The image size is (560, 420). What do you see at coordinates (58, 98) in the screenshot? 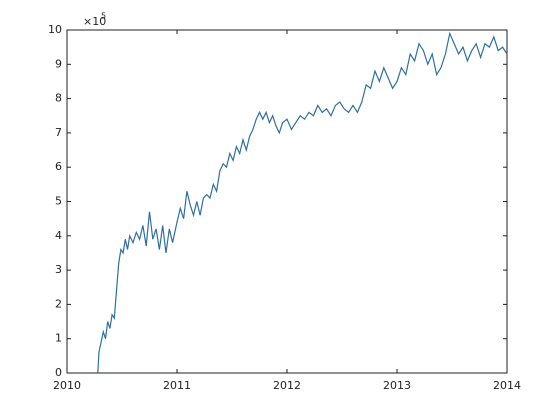
I see `y-tick-label: 8` at bounding box center [58, 98].